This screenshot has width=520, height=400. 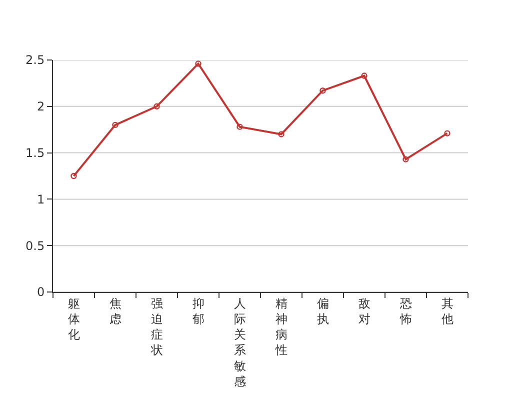 What do you see at coordinates (35, 153) in the screenshot?
I see `y-tick-label: 1.5` at bounding box center [35, 153].